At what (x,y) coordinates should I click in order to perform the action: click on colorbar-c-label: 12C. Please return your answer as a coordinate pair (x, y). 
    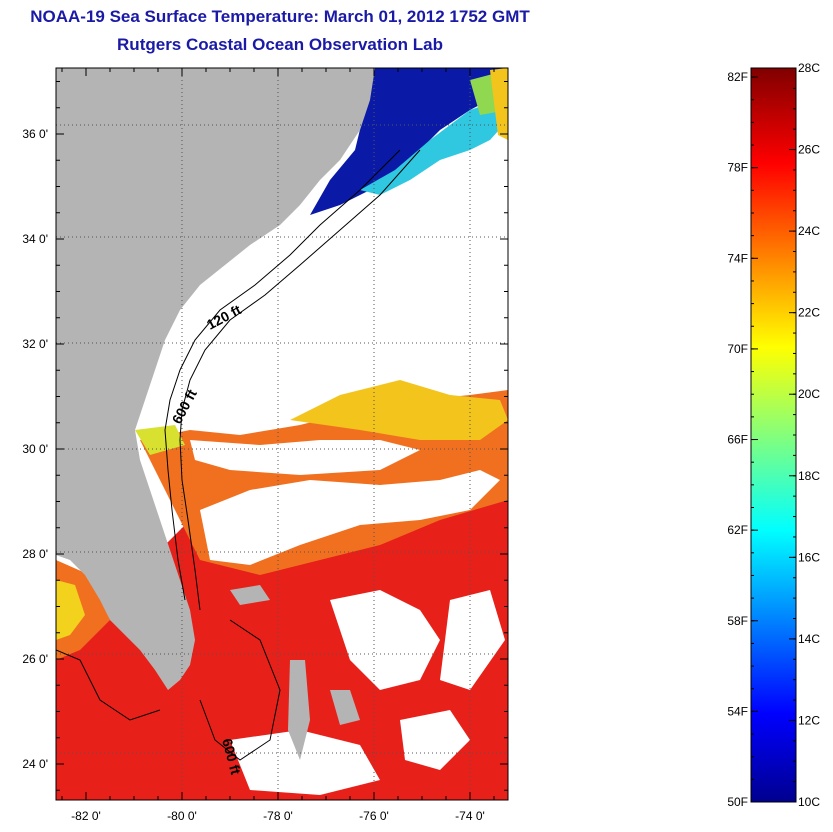
    Looking at the image, I should click on (809, 720).